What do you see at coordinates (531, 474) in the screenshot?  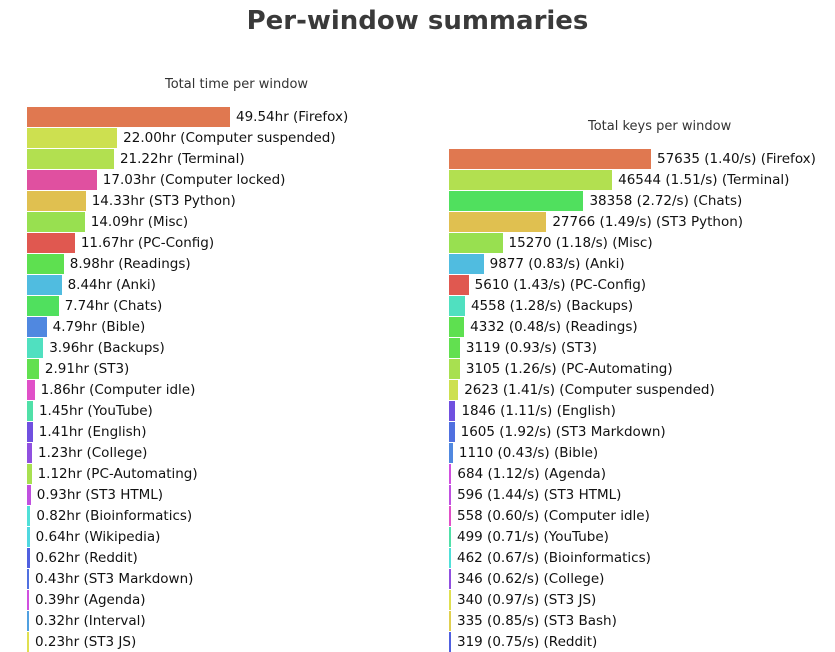 I see `keys-bar-label: 684 (1.12/s) (Agenda)` at bounding box center [531, 474].